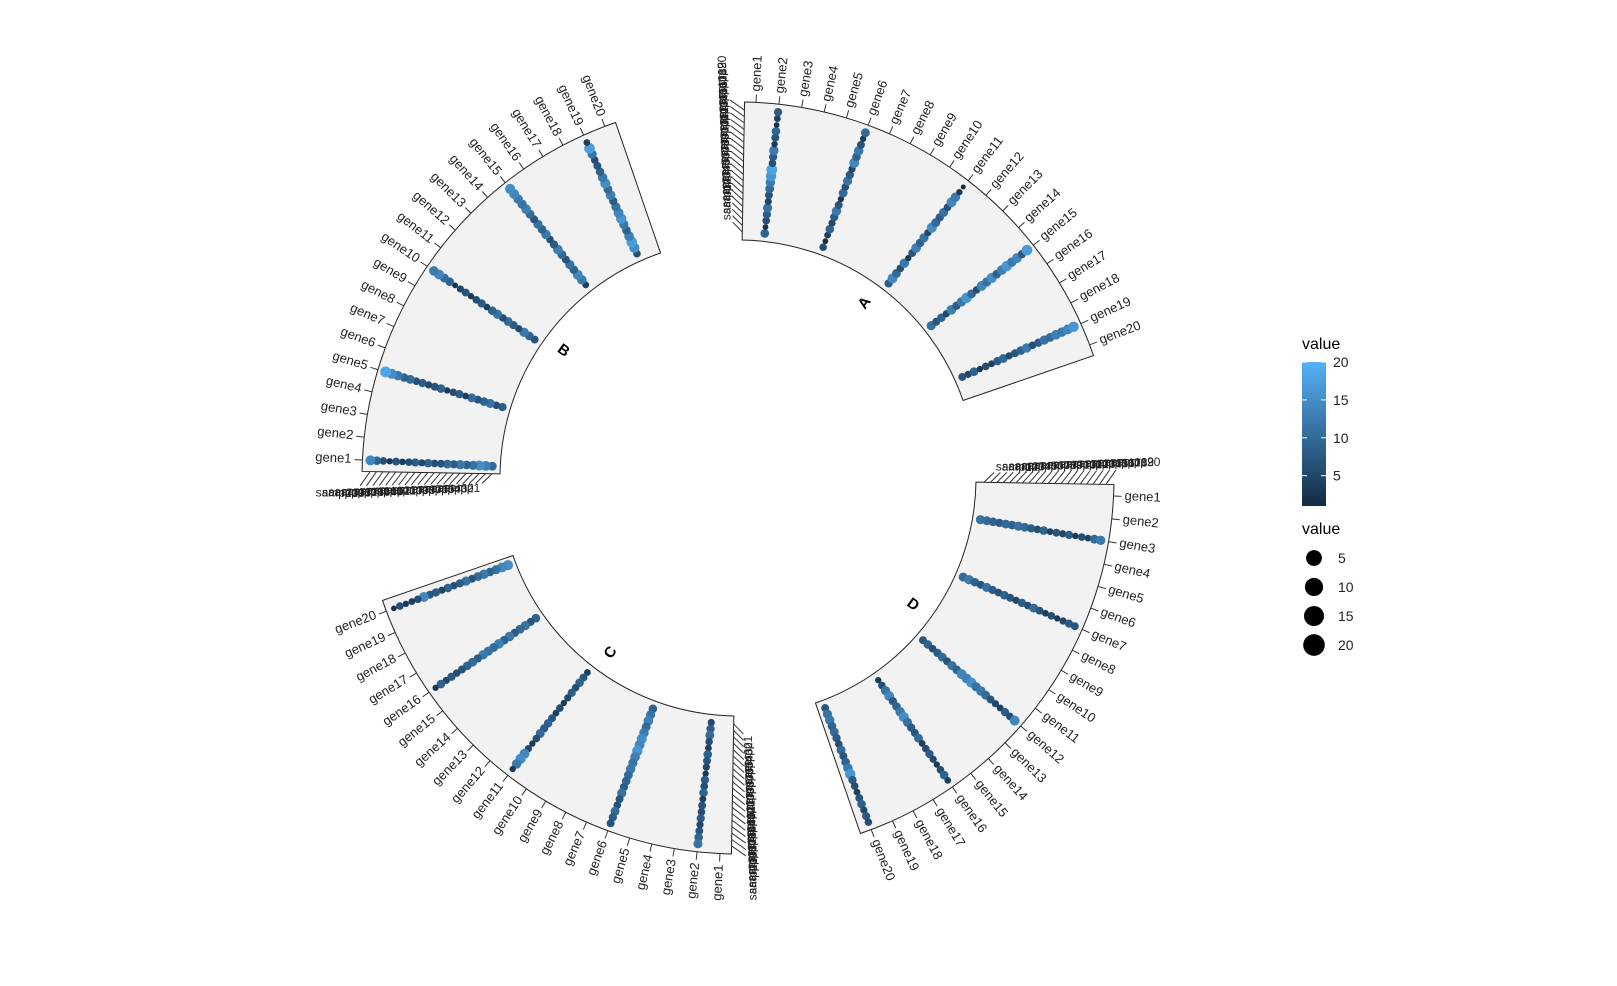  Describe the element at coordinates (484, 305) in the screenshot. I see `series-gene10` at that location.